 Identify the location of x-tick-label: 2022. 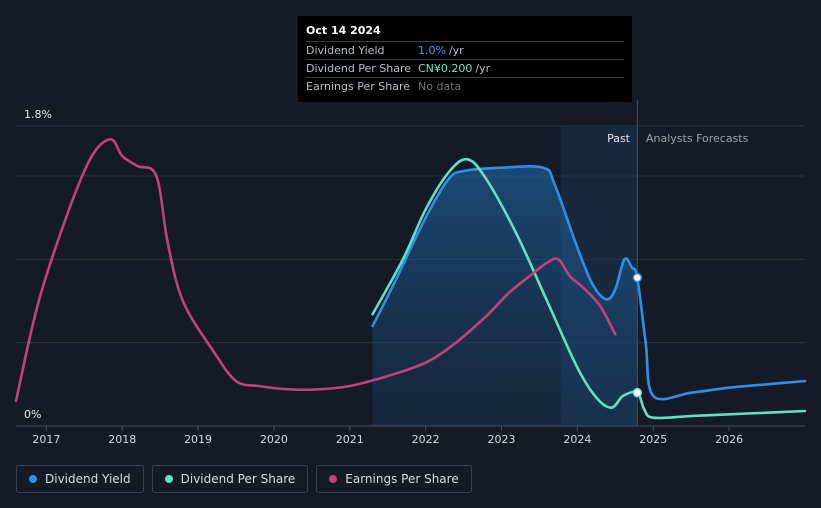
(426, 439).